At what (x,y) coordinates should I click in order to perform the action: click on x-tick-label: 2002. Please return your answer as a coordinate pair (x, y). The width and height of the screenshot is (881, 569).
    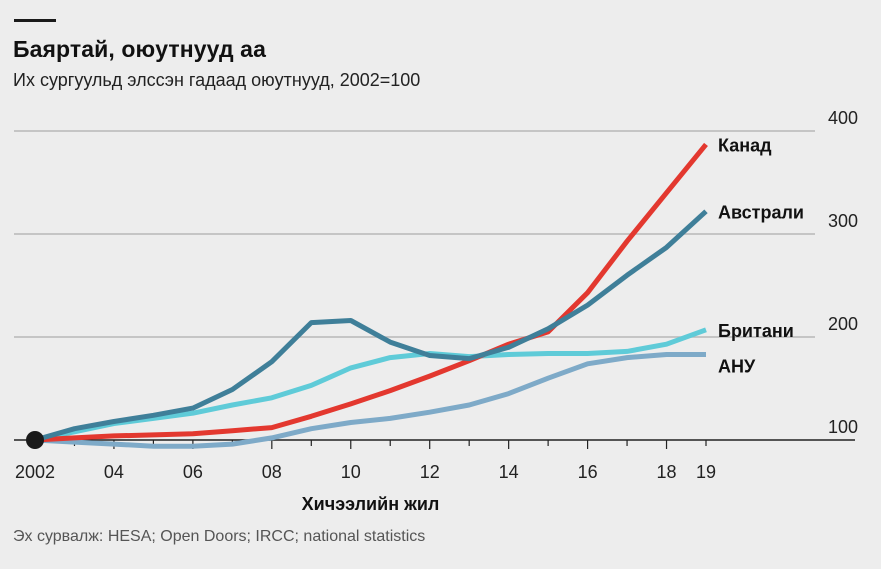
    Looking at the image, I should click on (35, 472).